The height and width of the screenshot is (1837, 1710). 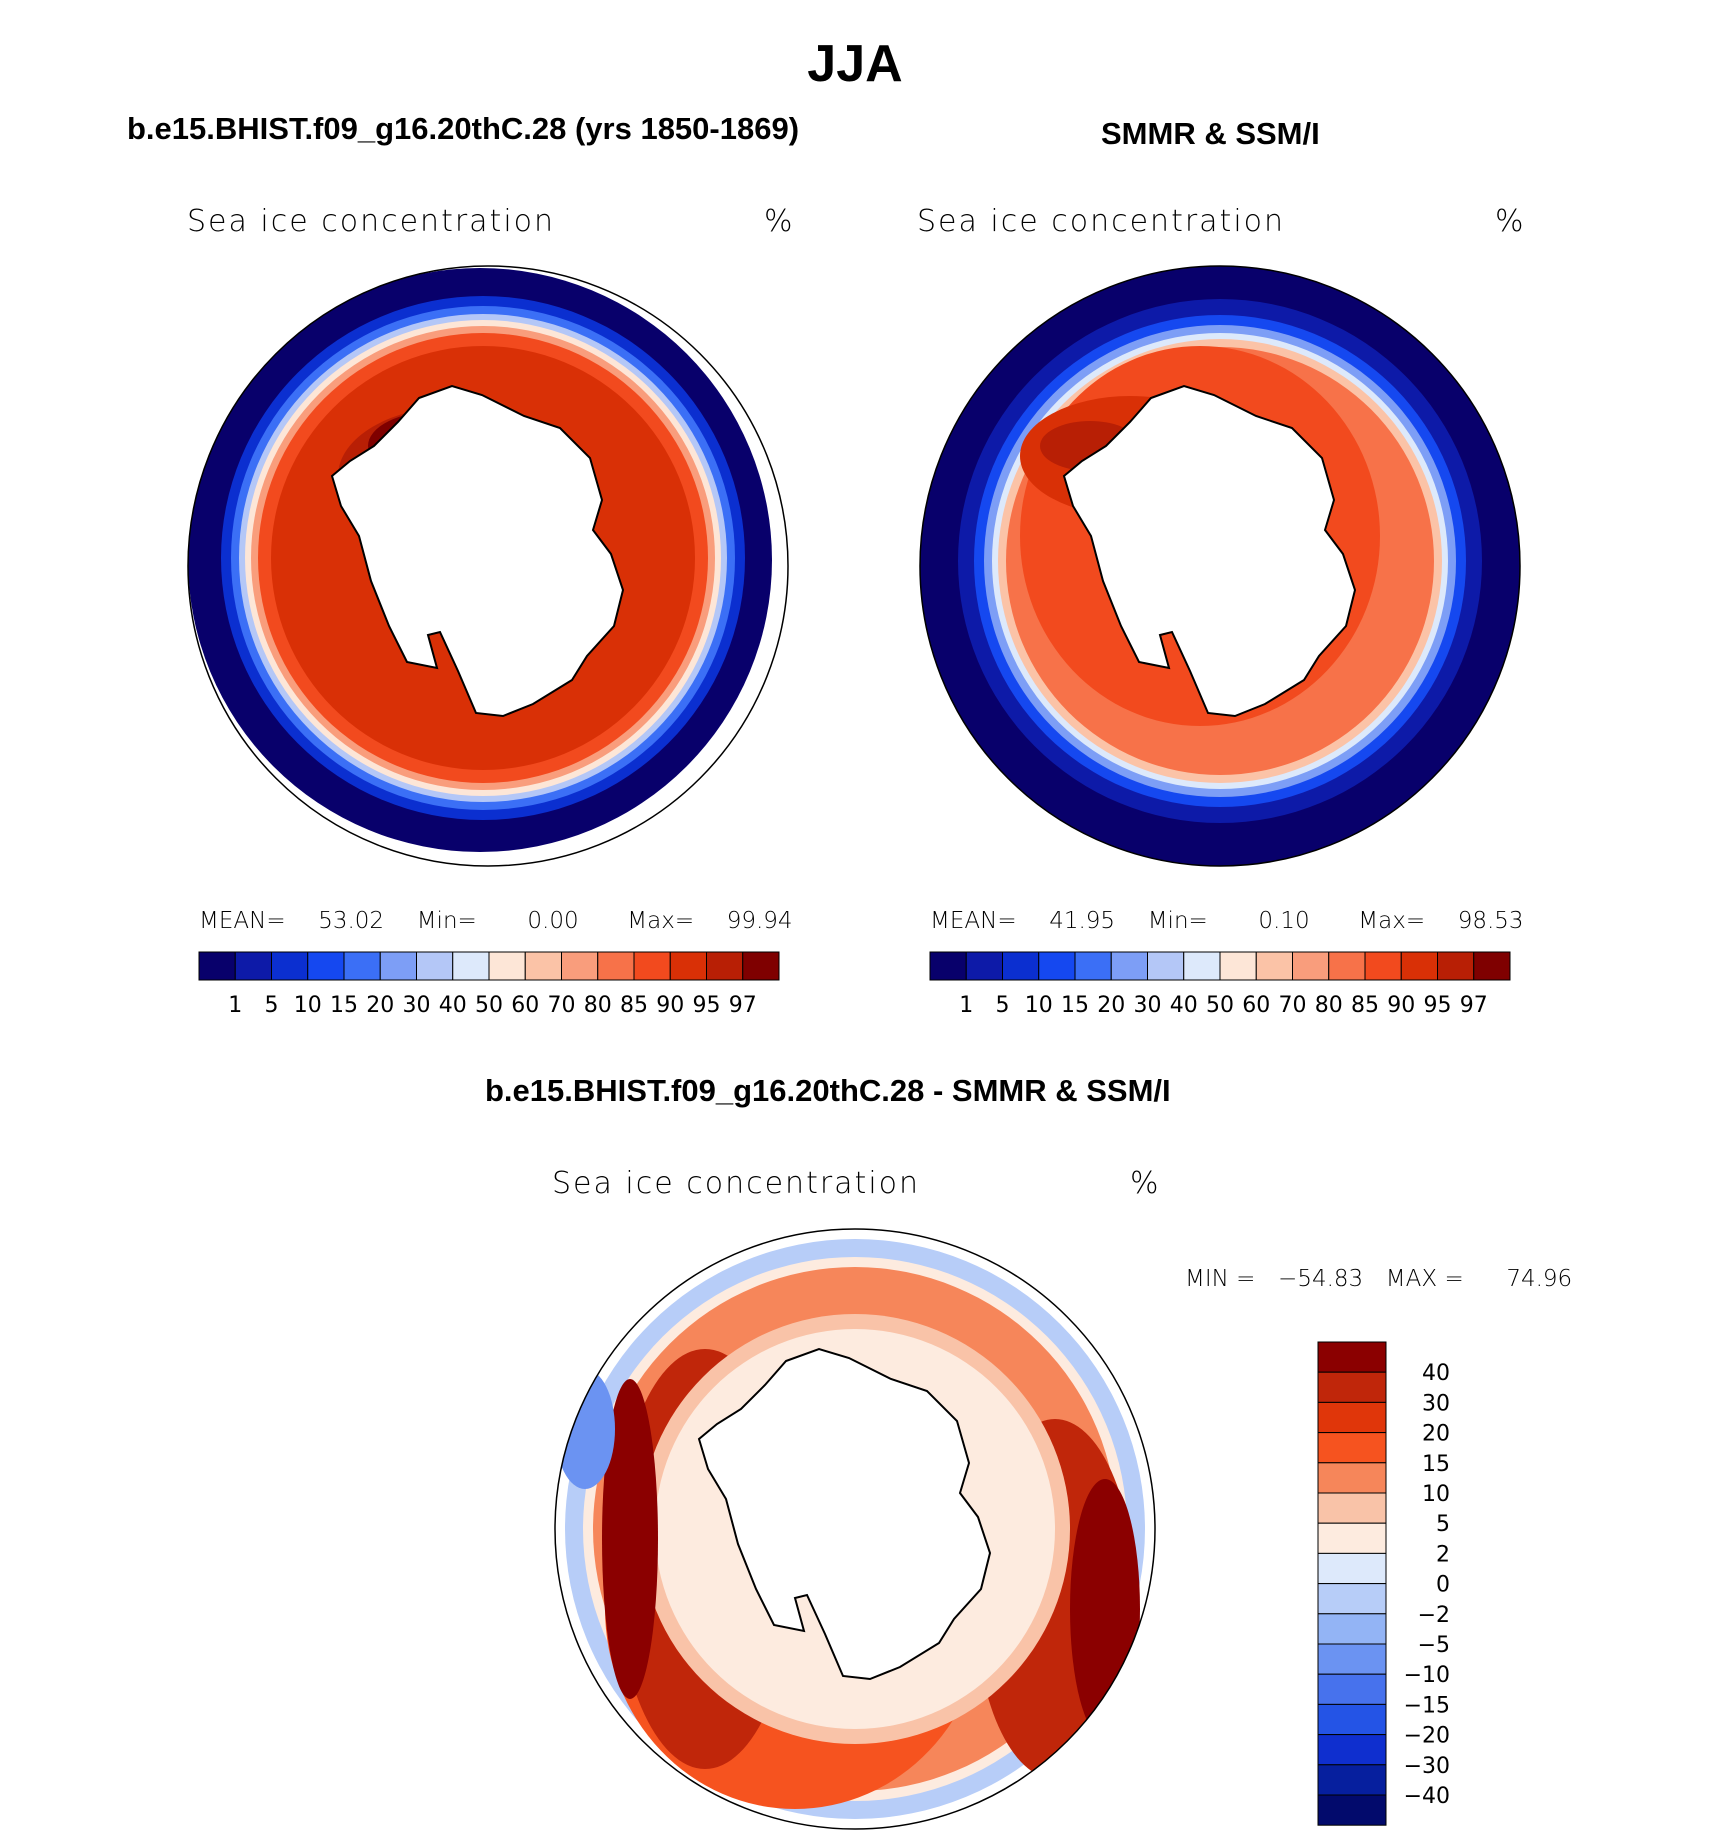 What do you see at coordinates (1434, 1615) in the screenshot?
I see `colorbar-tick-label: −2` at bounding box center [1434, 1615].